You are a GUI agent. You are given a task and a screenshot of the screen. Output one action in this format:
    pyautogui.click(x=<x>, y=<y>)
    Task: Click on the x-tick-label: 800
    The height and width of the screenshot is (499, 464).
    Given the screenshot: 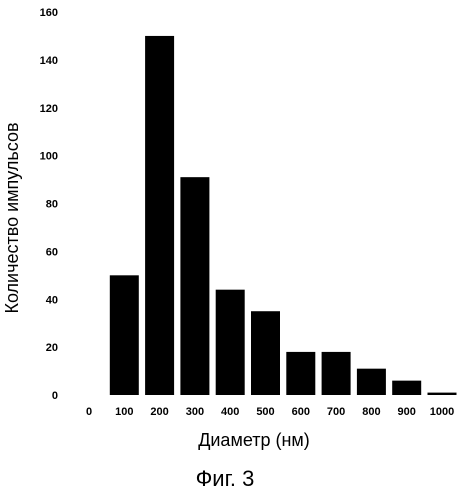 What is the action you would take?
    pyautogui.click(x=371, y=412)
    